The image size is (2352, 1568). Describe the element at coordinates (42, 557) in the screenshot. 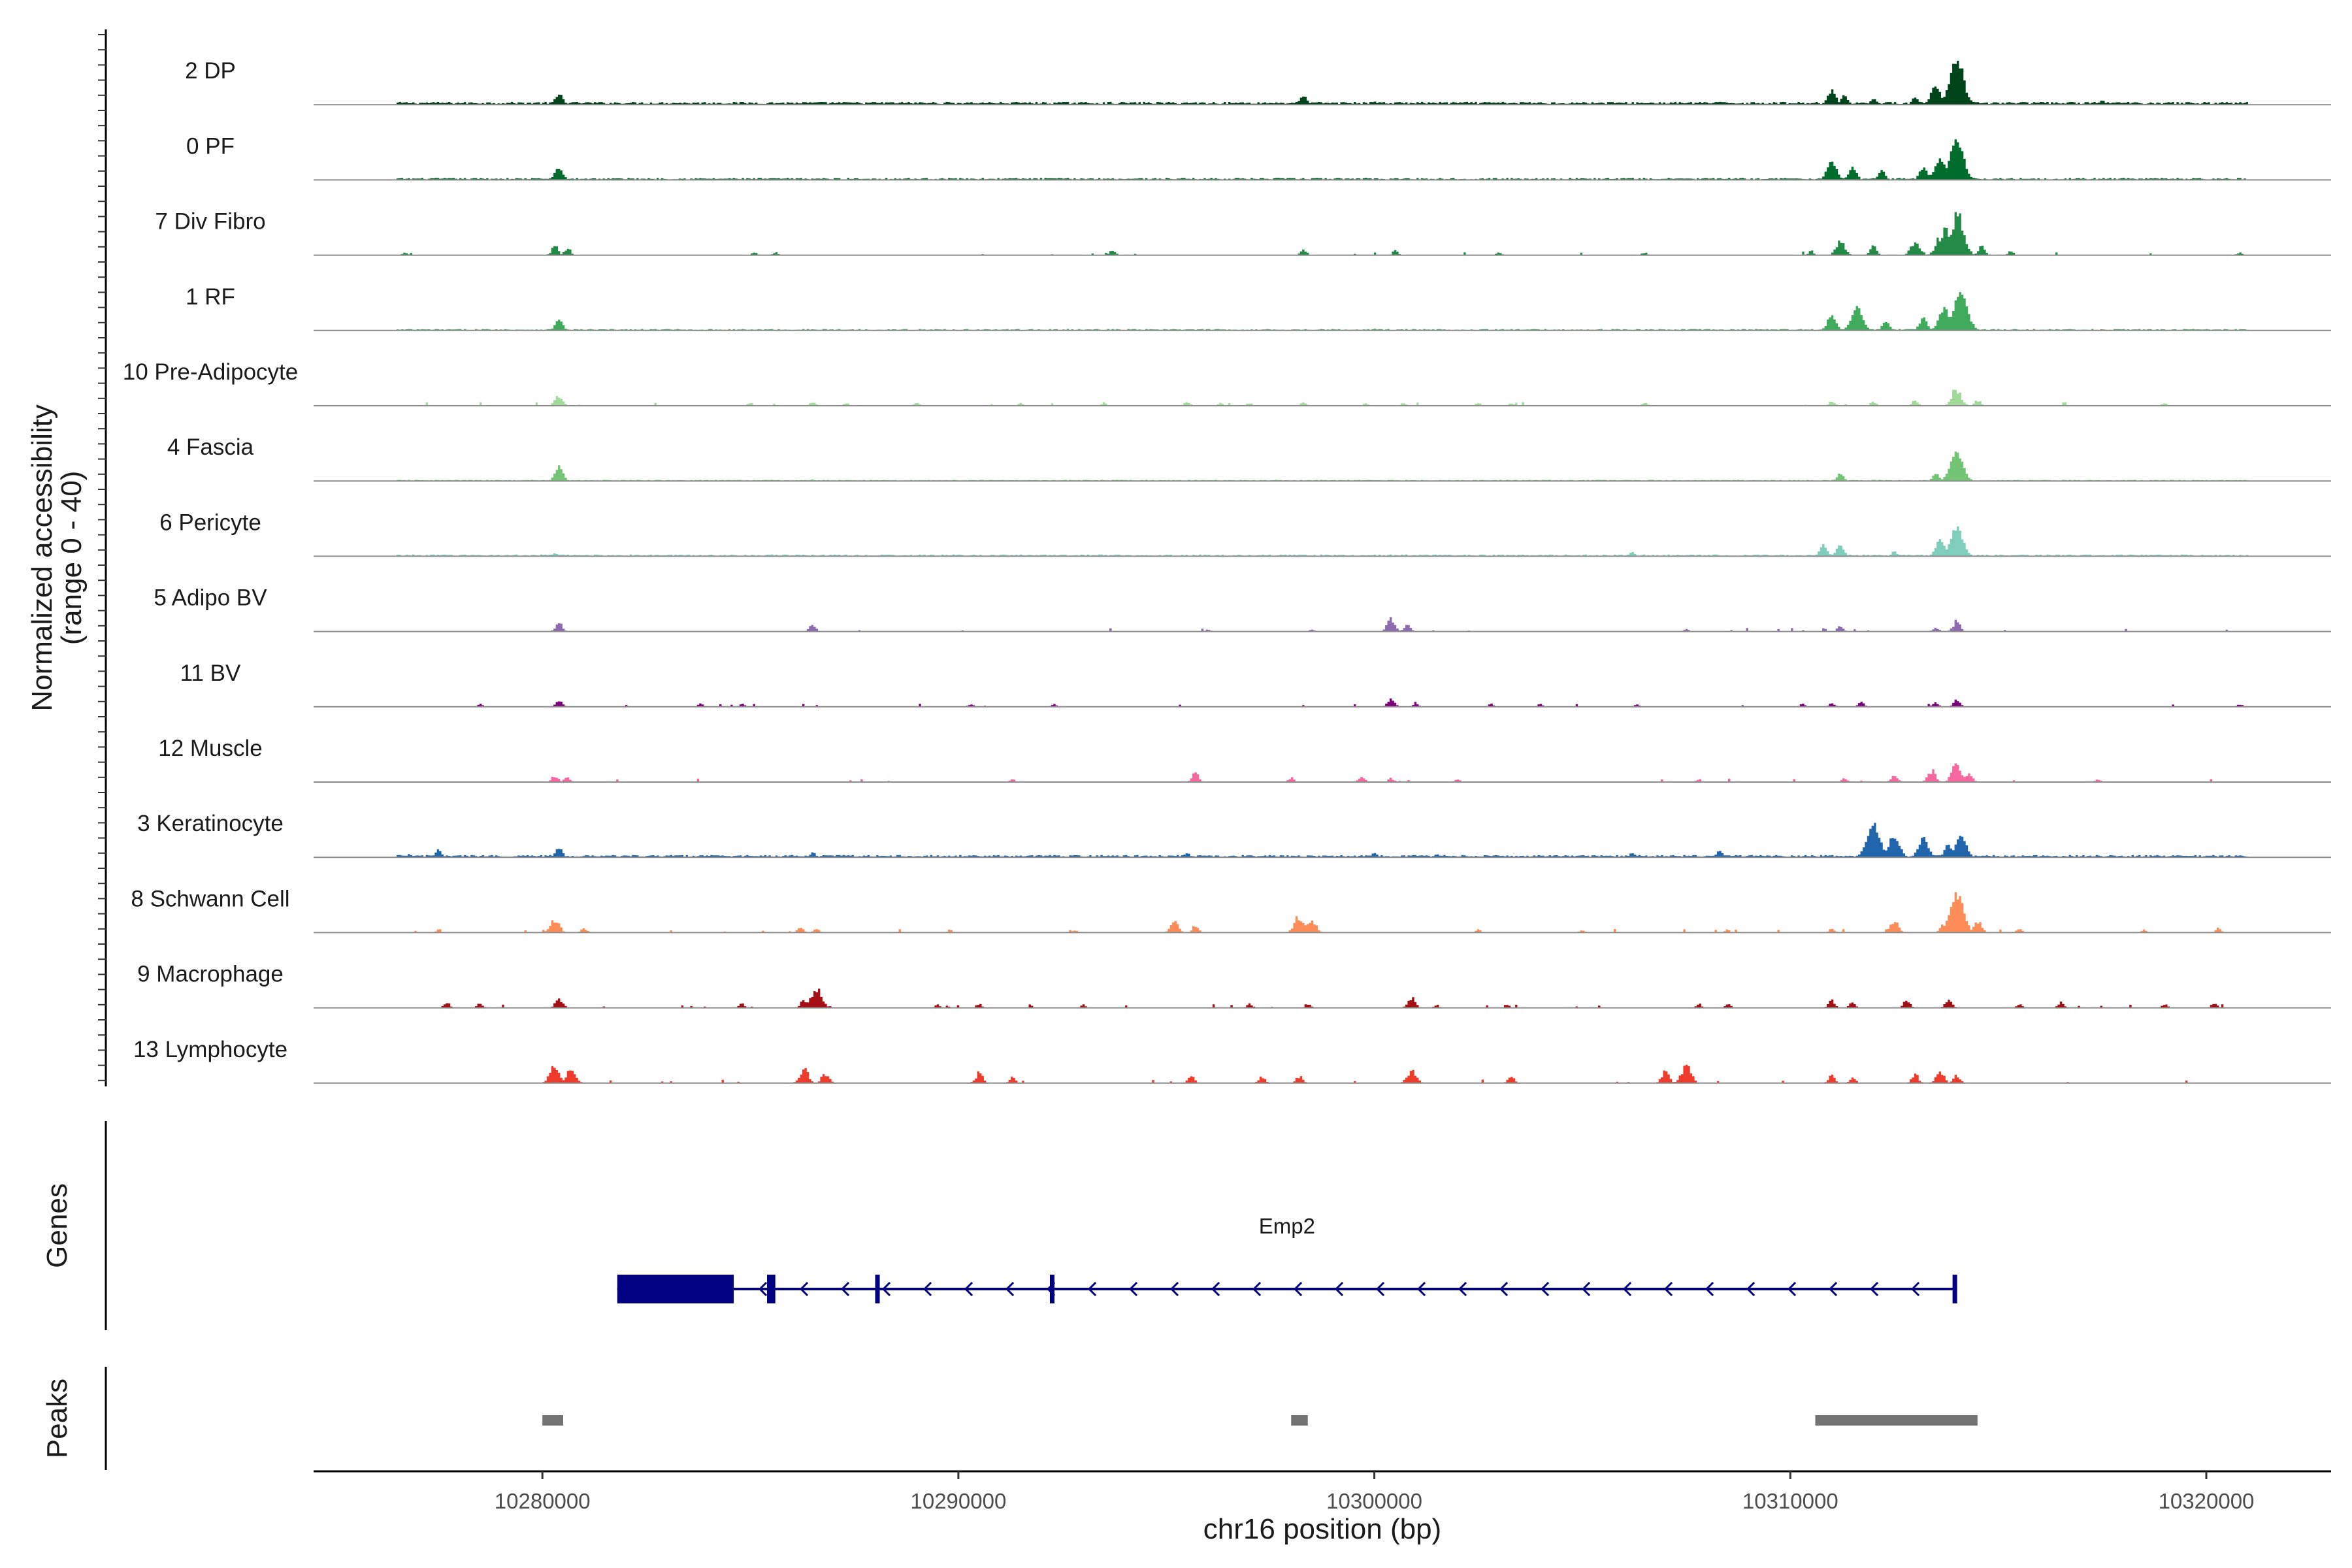

I see `y-axis-title: Normalized accessibility` at that location.